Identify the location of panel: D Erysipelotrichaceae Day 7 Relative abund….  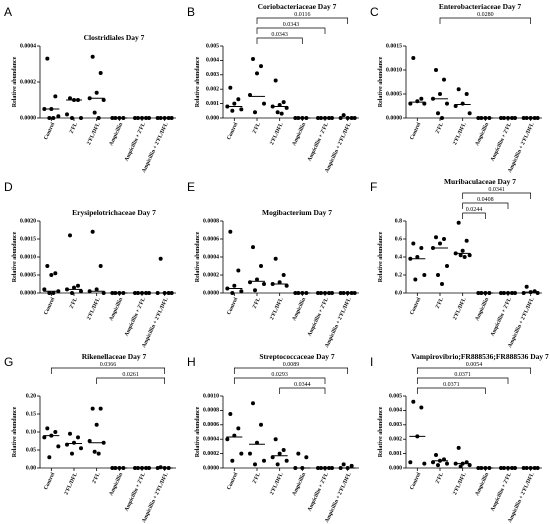
(90, 264).